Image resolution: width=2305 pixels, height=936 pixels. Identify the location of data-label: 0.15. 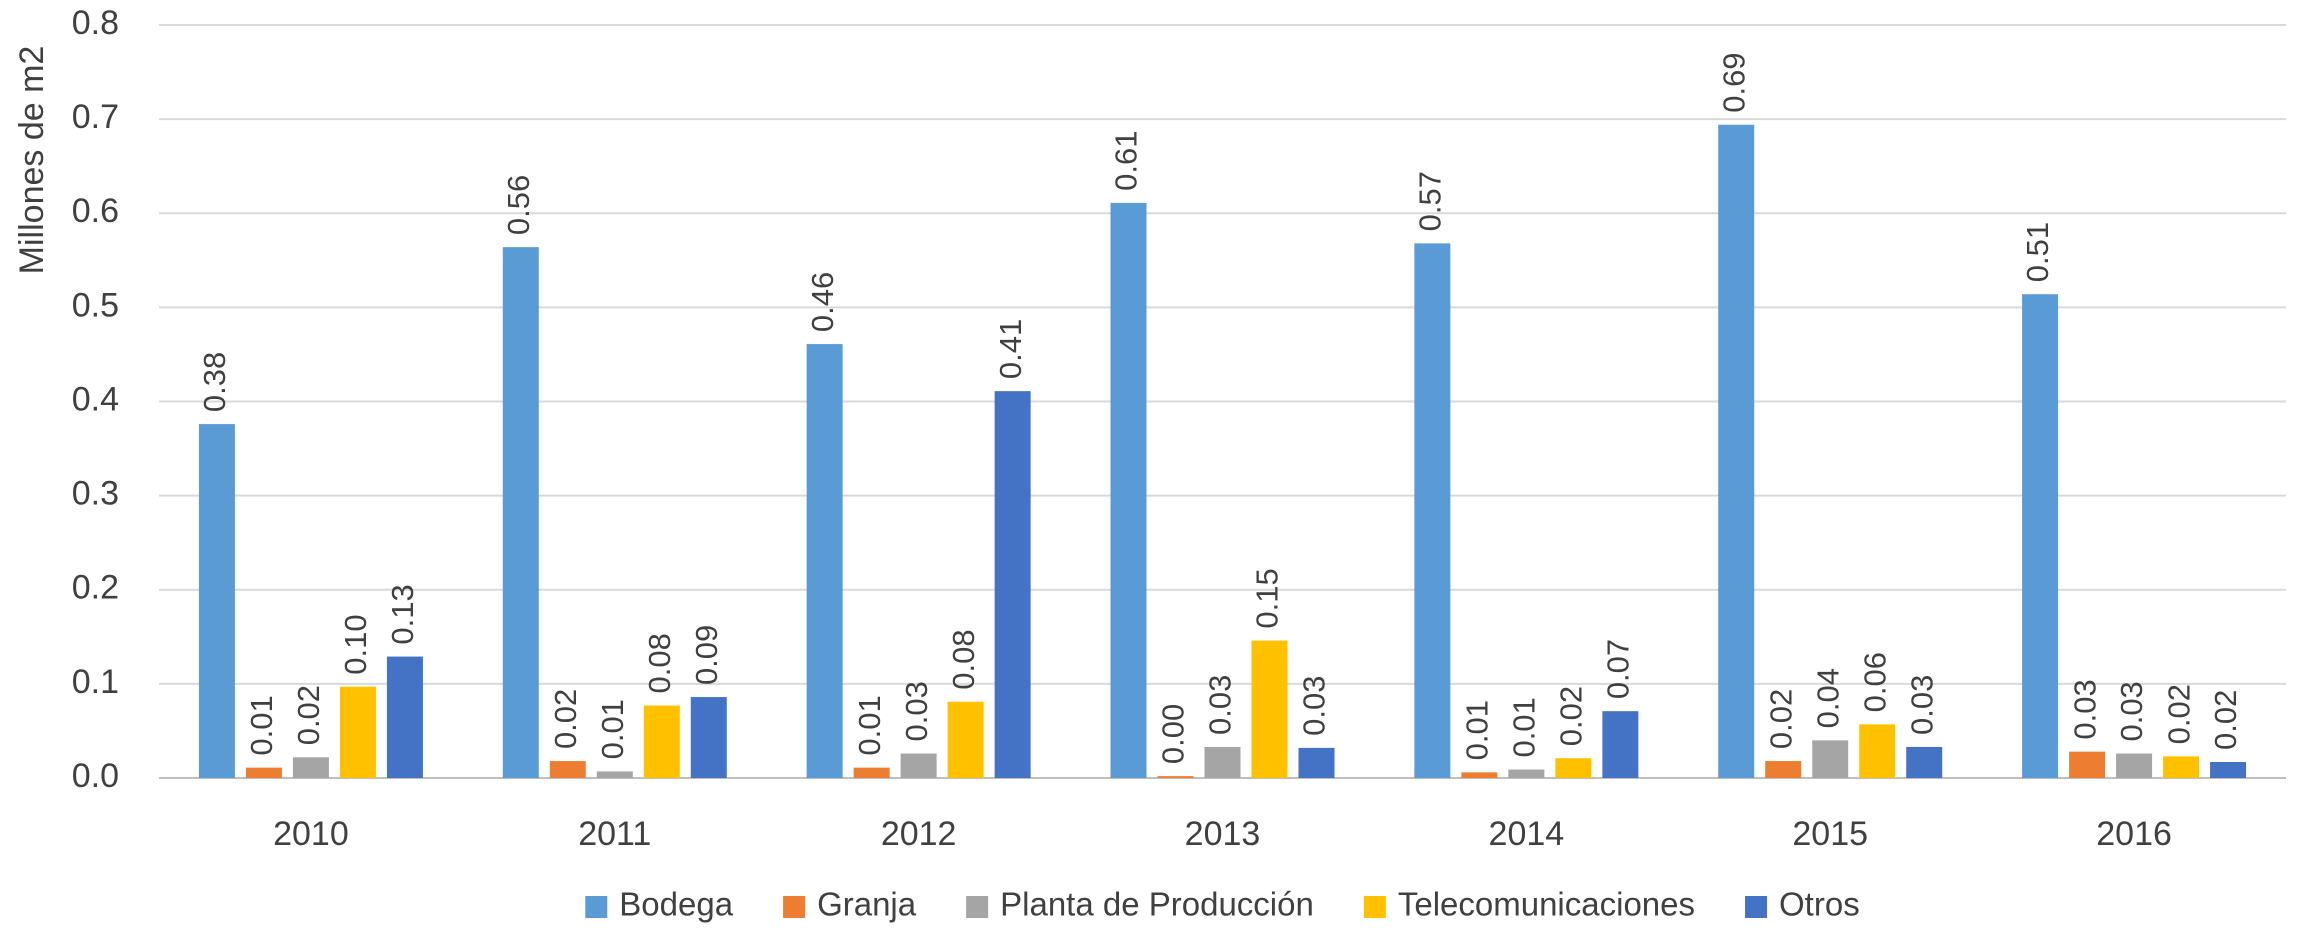
(1267, 598).